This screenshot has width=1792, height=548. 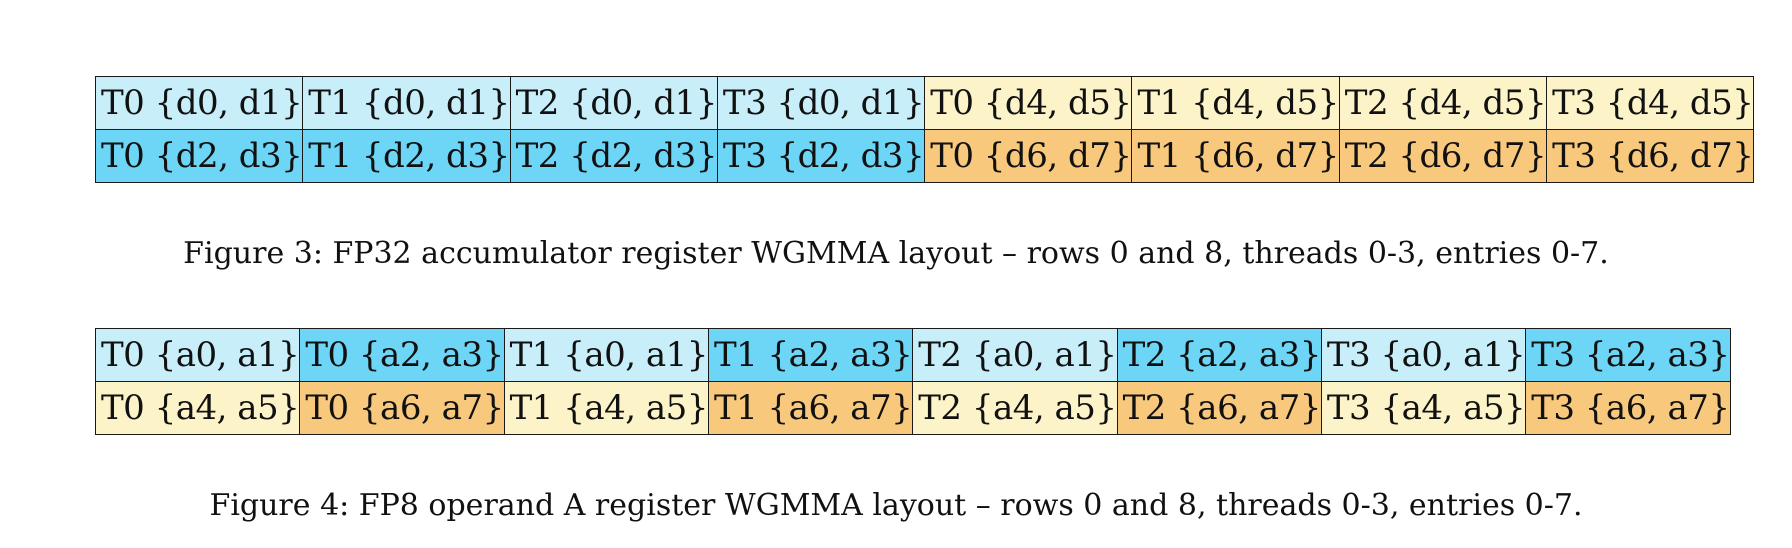 What do you see at coordinates (1219, 355) in the screenshot?
I see `register-cell: T2 {a2, a3}` at bounding box center [1219, 355].